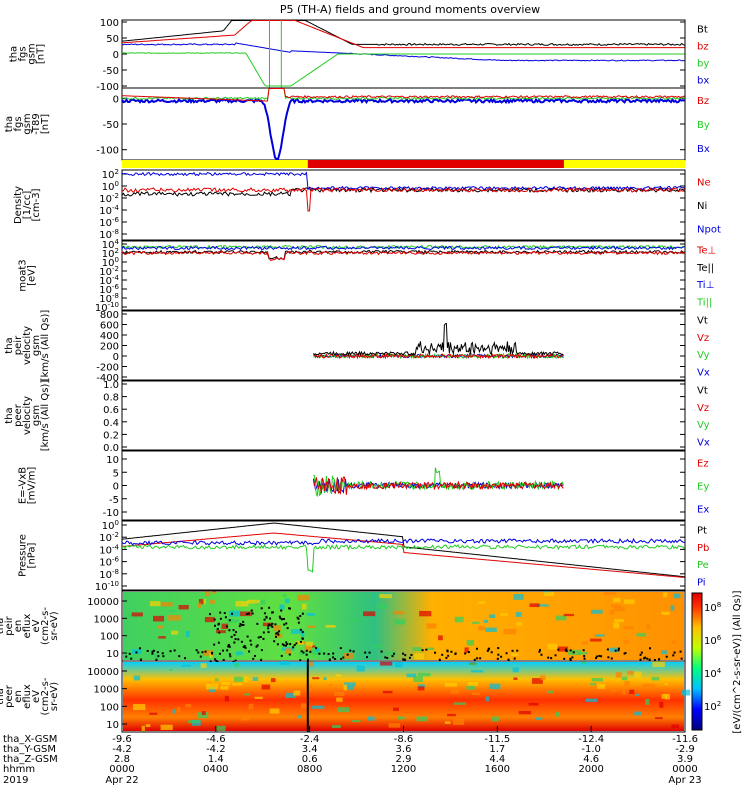 This screenshot has height=800, width=750. What do you see at coordinates (23, 485) in the screenshot?
I see `y-axis-label: E=-VxB` at bounding box center [23, 485].